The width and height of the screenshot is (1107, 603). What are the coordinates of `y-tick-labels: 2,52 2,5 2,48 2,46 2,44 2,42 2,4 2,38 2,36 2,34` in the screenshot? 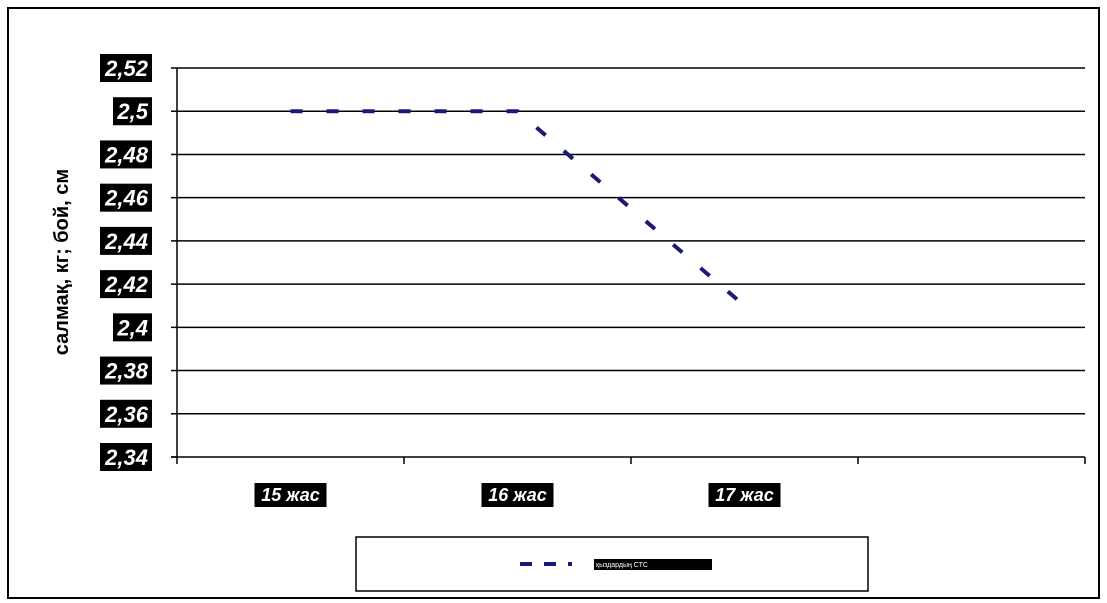 It's located at (126, 262).